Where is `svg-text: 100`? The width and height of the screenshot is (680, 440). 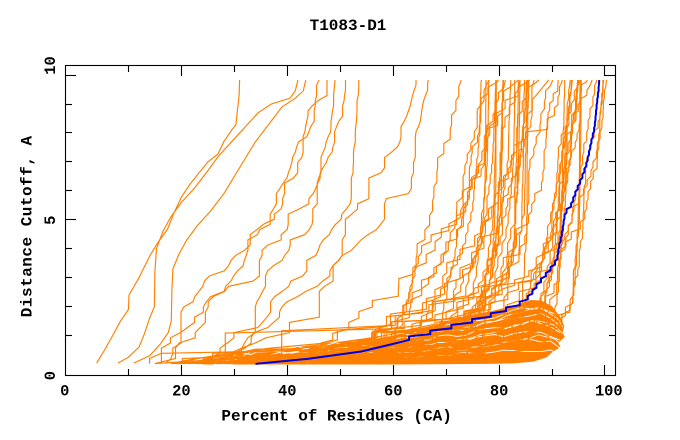
svg-text: 100 is located at coordinates (609, 391).